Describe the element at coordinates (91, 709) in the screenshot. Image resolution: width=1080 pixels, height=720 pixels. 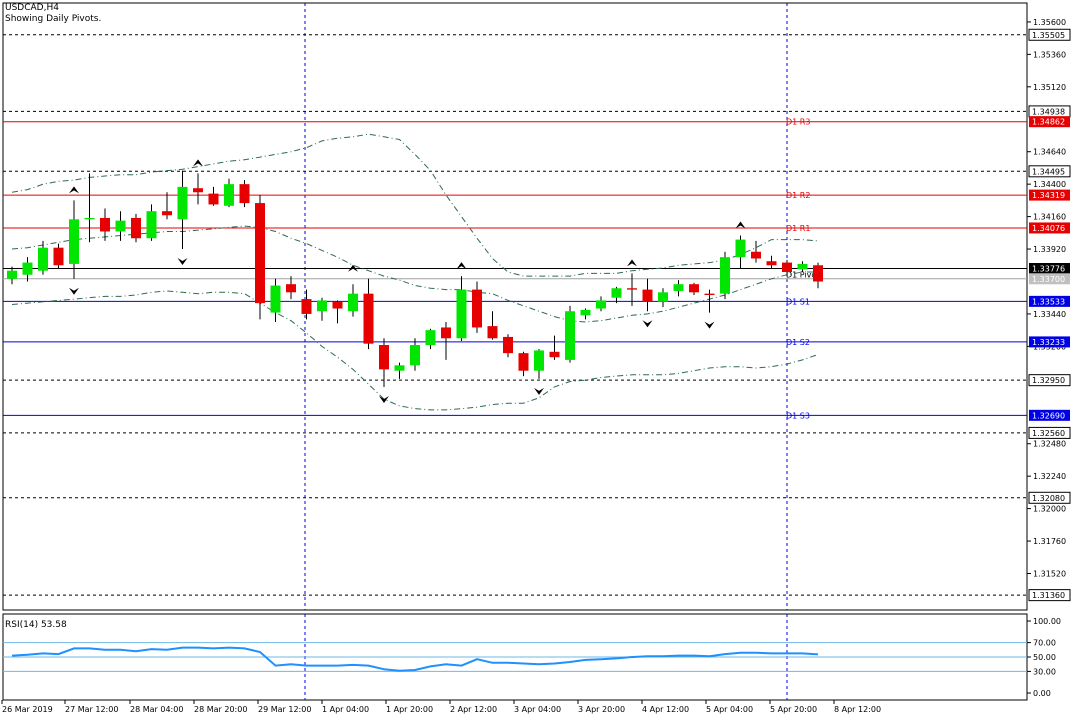
I see `x-tick-label: 27 Mar 12:00` at that location.